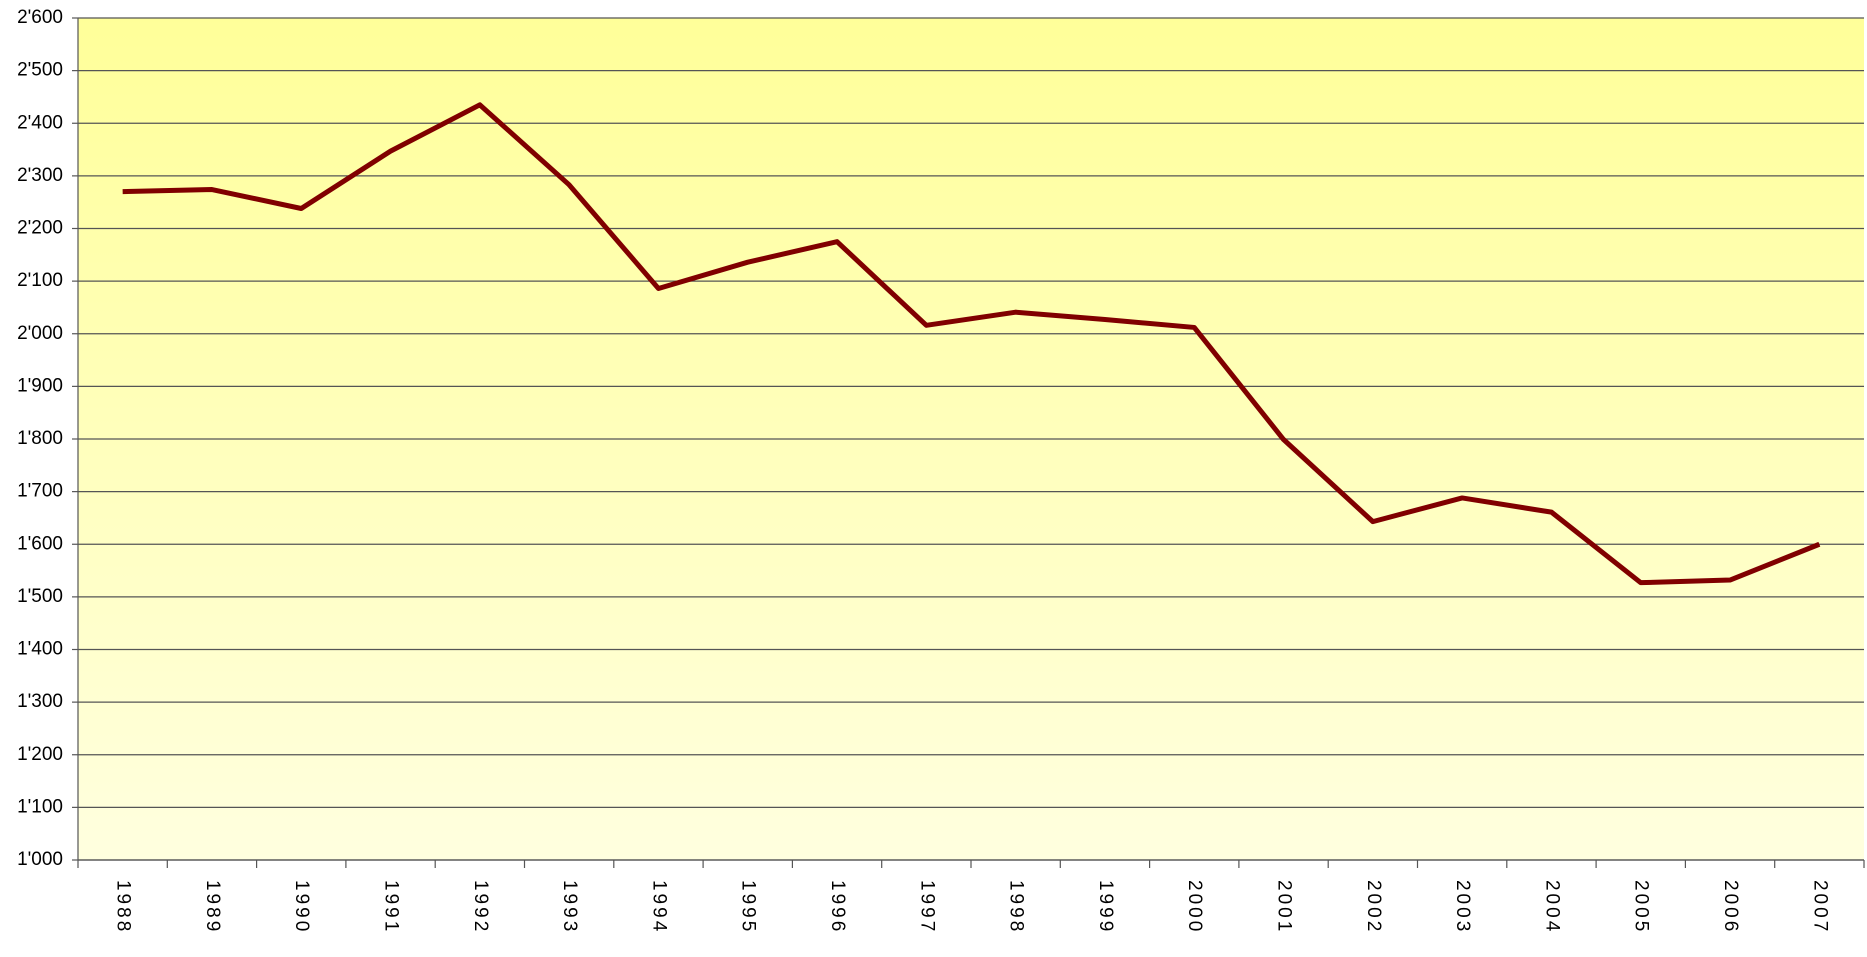  Describe the element at coordinates (40, 701) in the screenshot. I see `y-tick-label: 1'300` at that location.